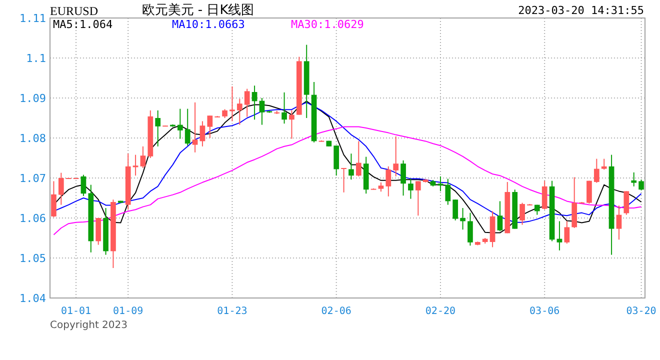 Image resolution: width=660 pixels, height=360 pixels. I want to click on y-tick-label: 1.06, so click(33, 218).